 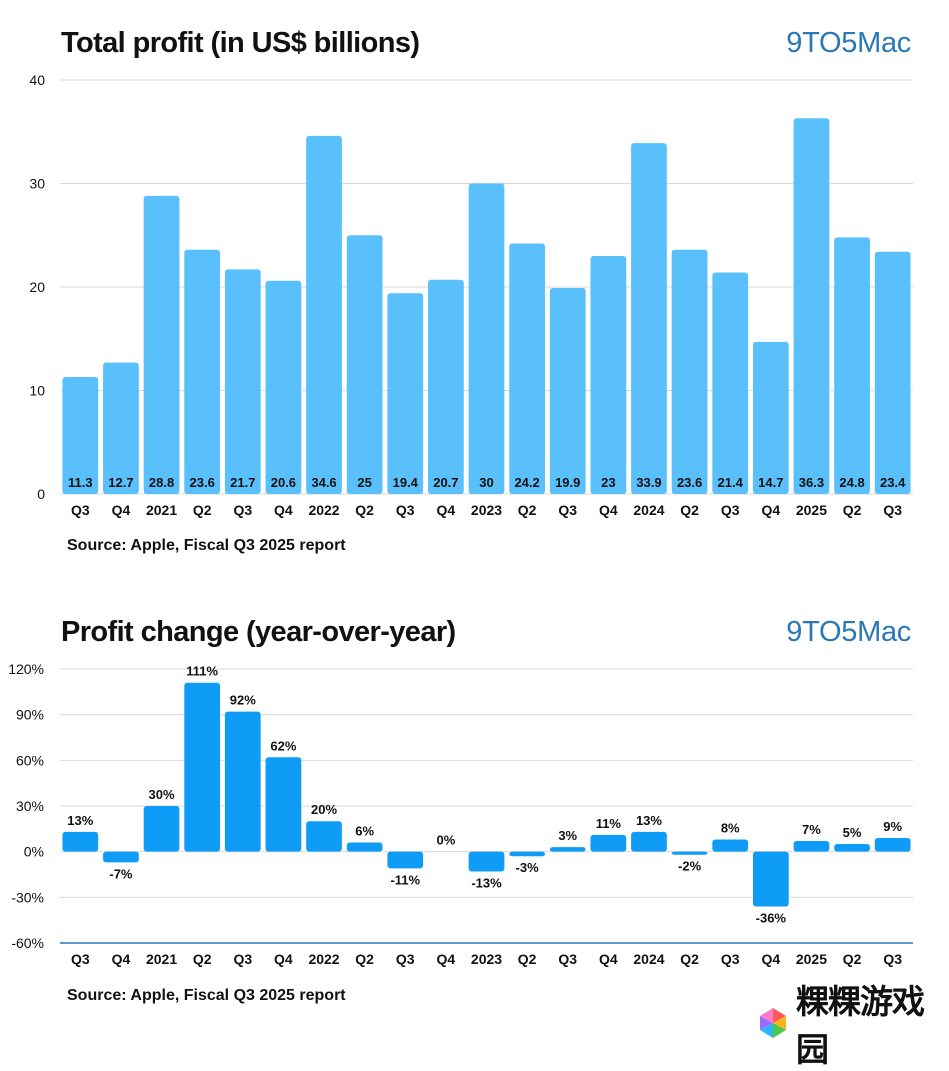 I want to click on chart2-ytick-label: -30%, so click(x=27, y=897).